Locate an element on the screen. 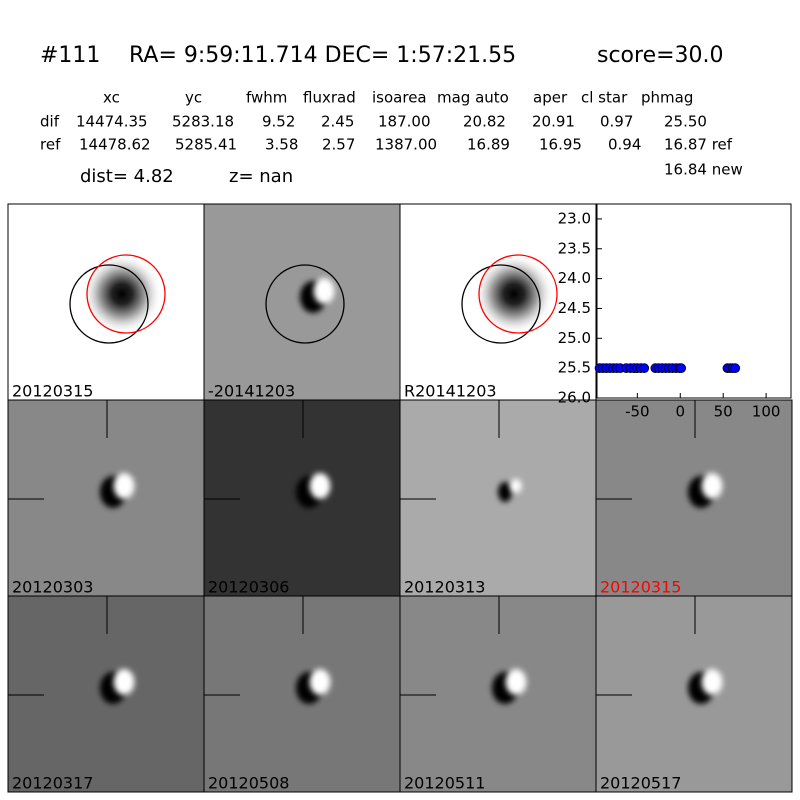  y-tick-label: 23.0 is located at coordinates (574, 218).